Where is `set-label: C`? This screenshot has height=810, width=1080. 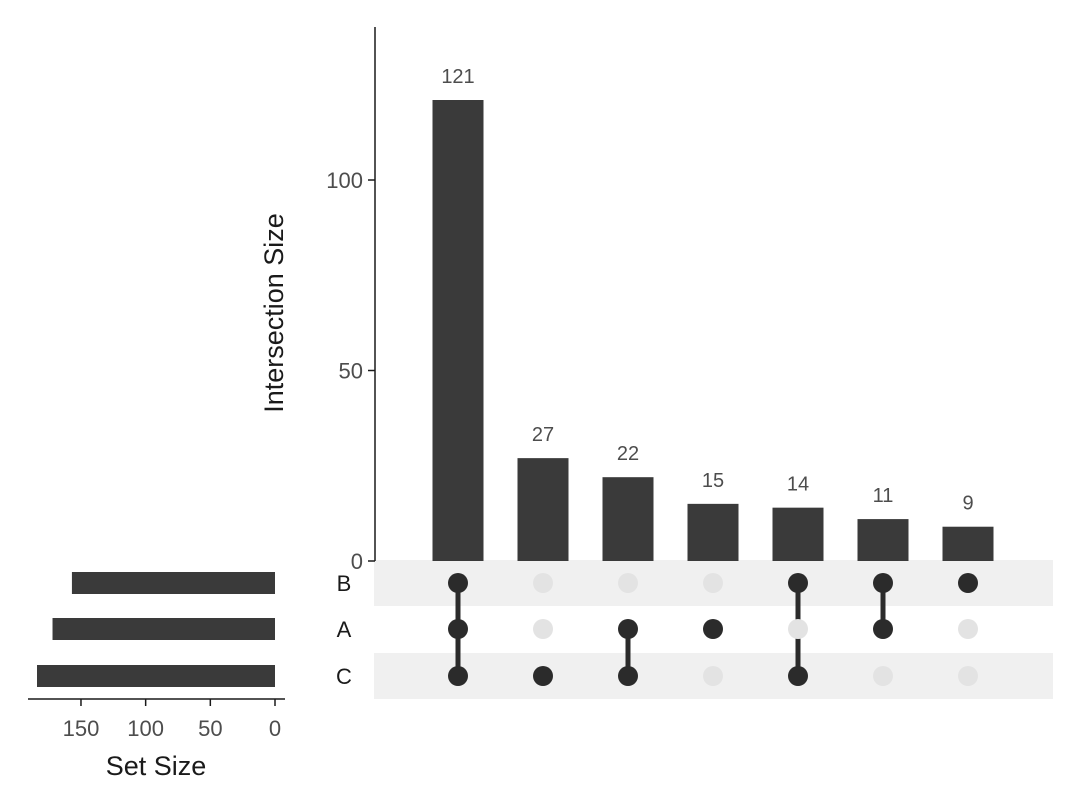
set-label: C is located at coordinates (344, 676).